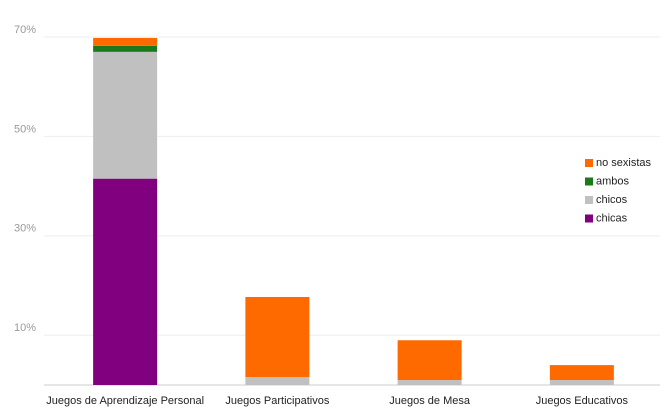 This screenshot has width=670, height=416. I want to click on legend-label: ambos, so click(613, 181).